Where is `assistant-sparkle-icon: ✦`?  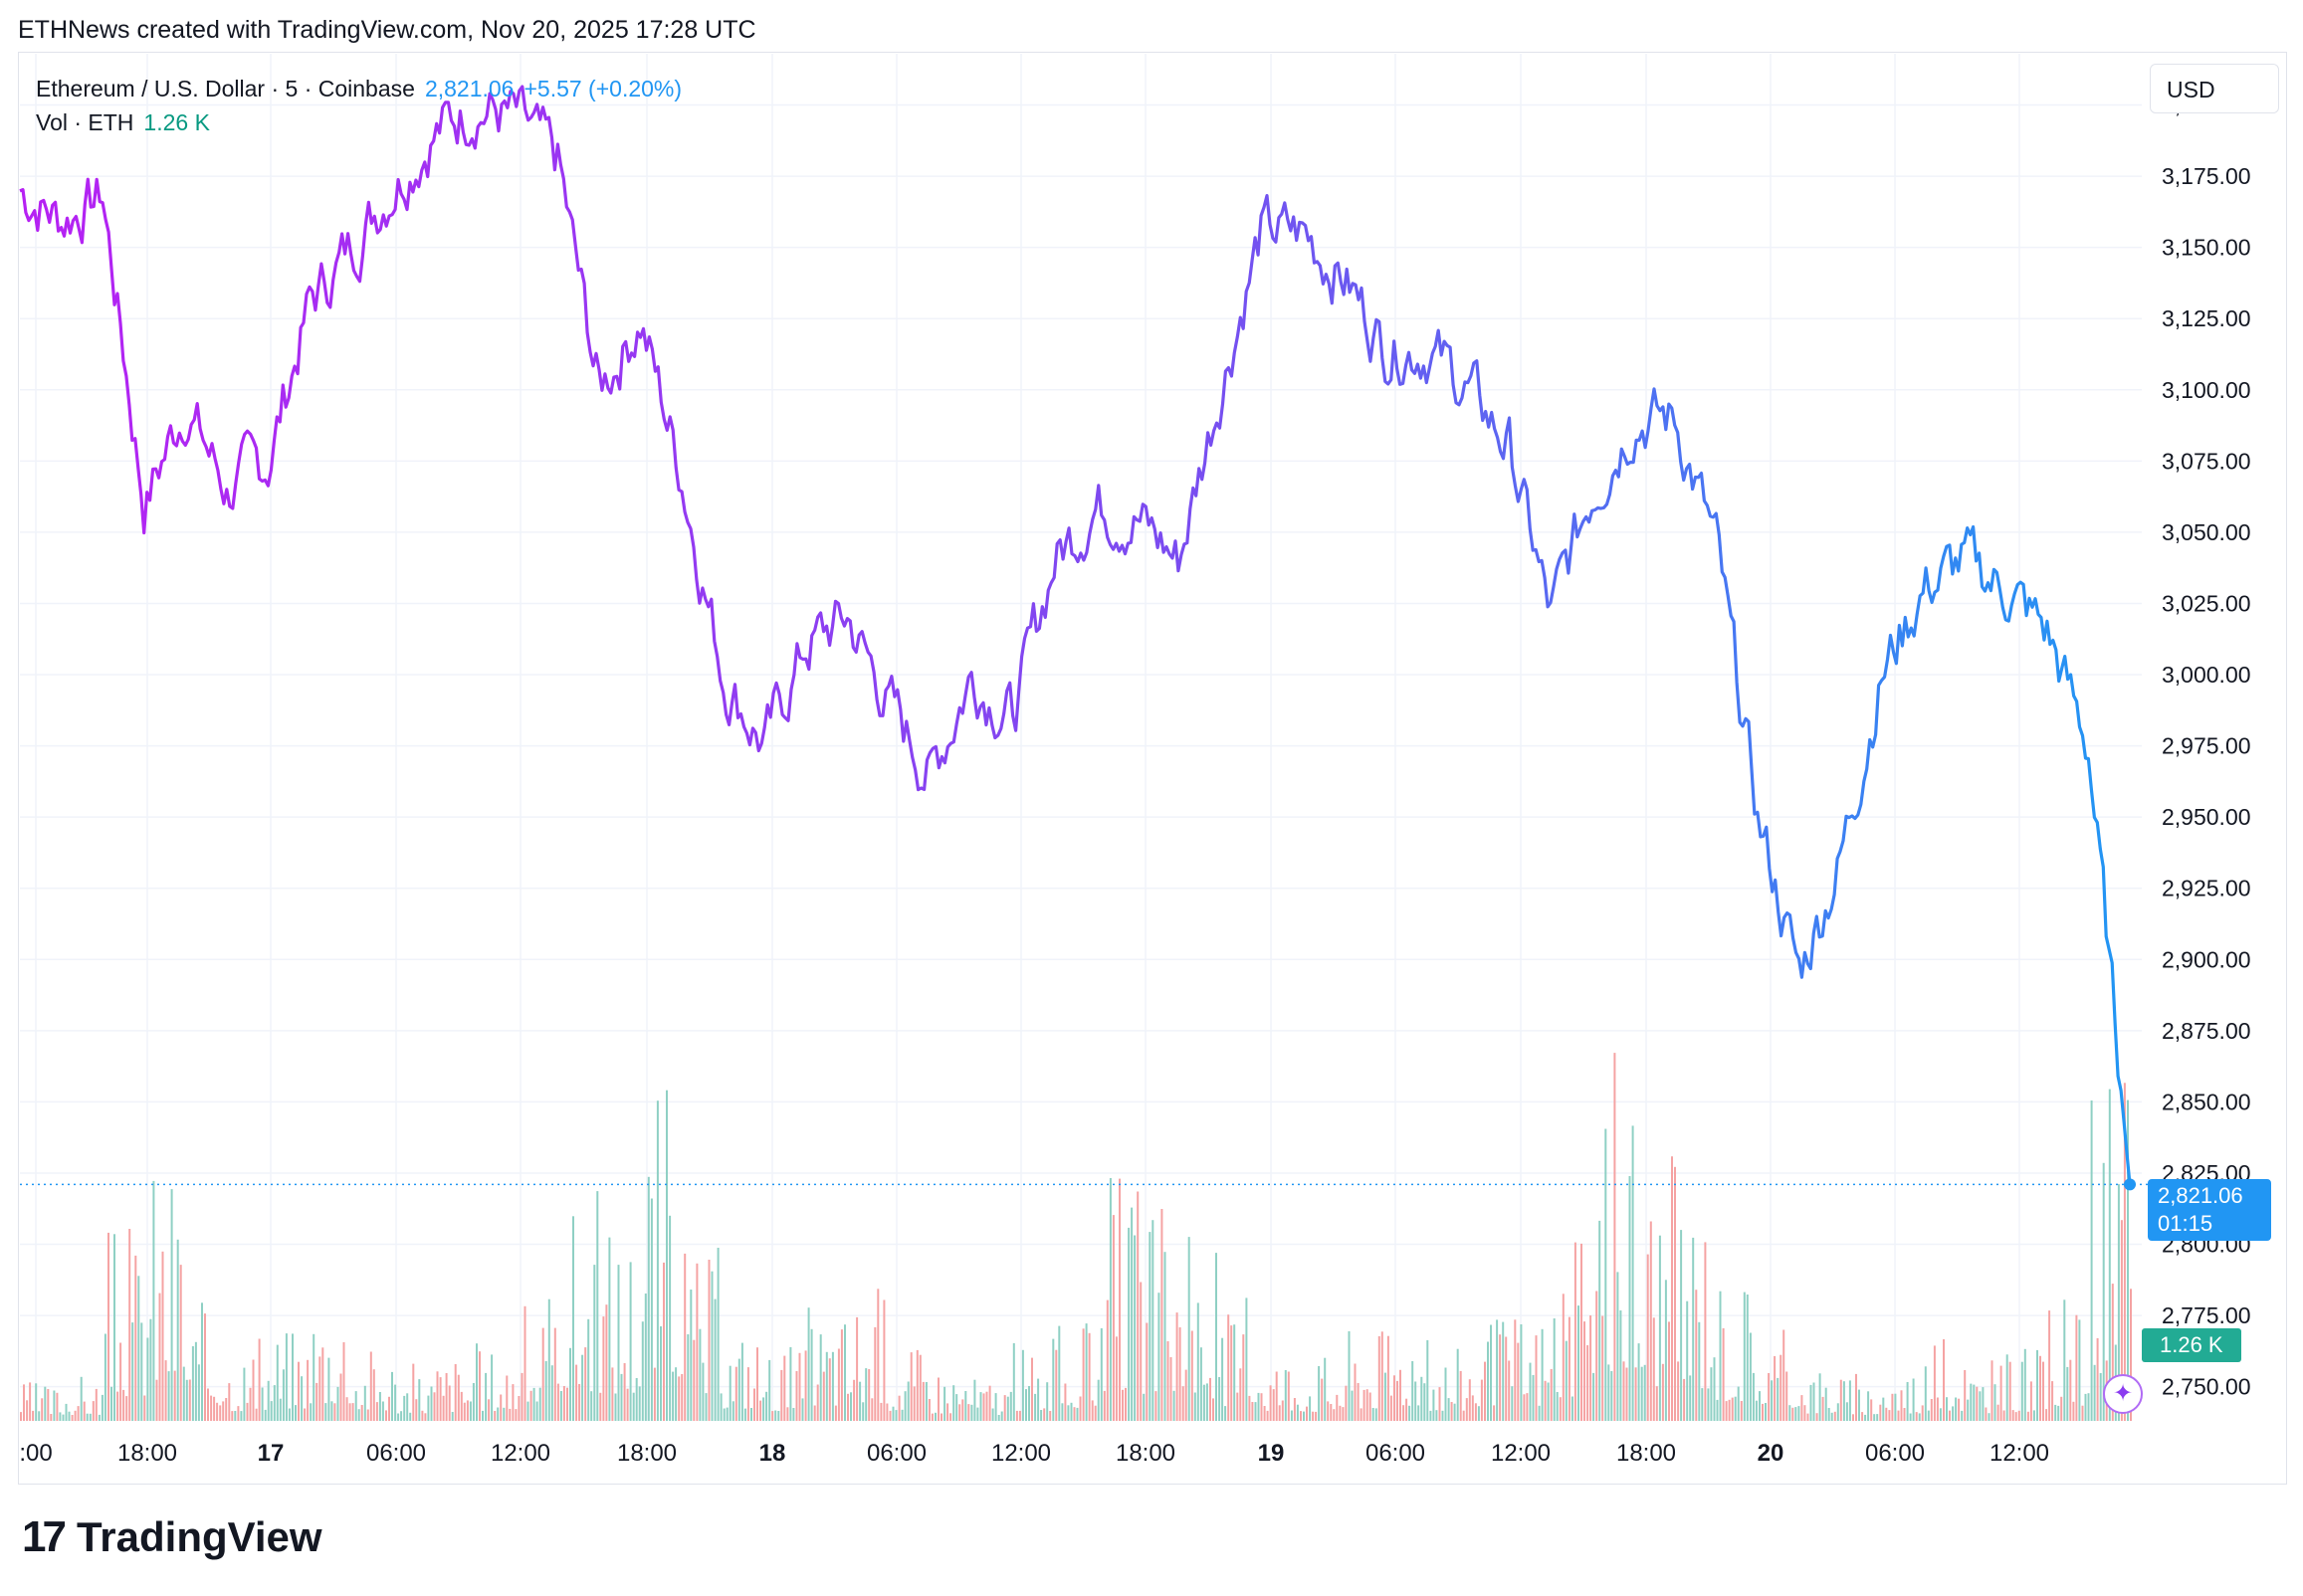
assistant-sparkle-icon: ✦ is located at coordinates (2123, 1394).